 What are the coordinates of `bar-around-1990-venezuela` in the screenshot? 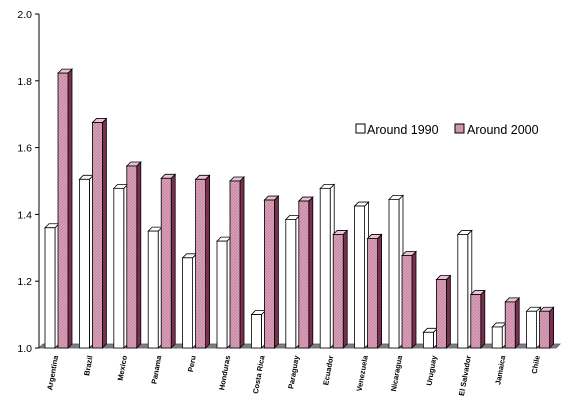 It's located at (361, 275).